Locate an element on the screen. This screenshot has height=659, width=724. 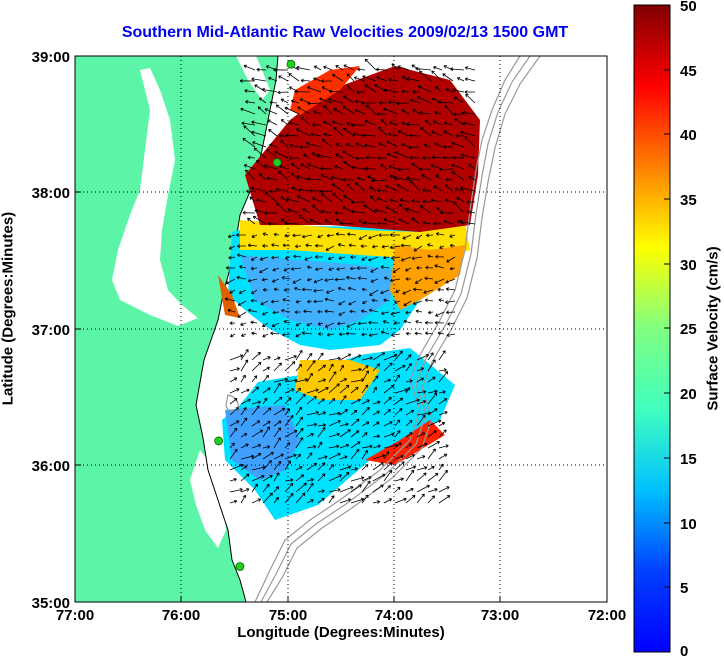
y-tick-label: 38:00 is located at coordinates (51, 193).